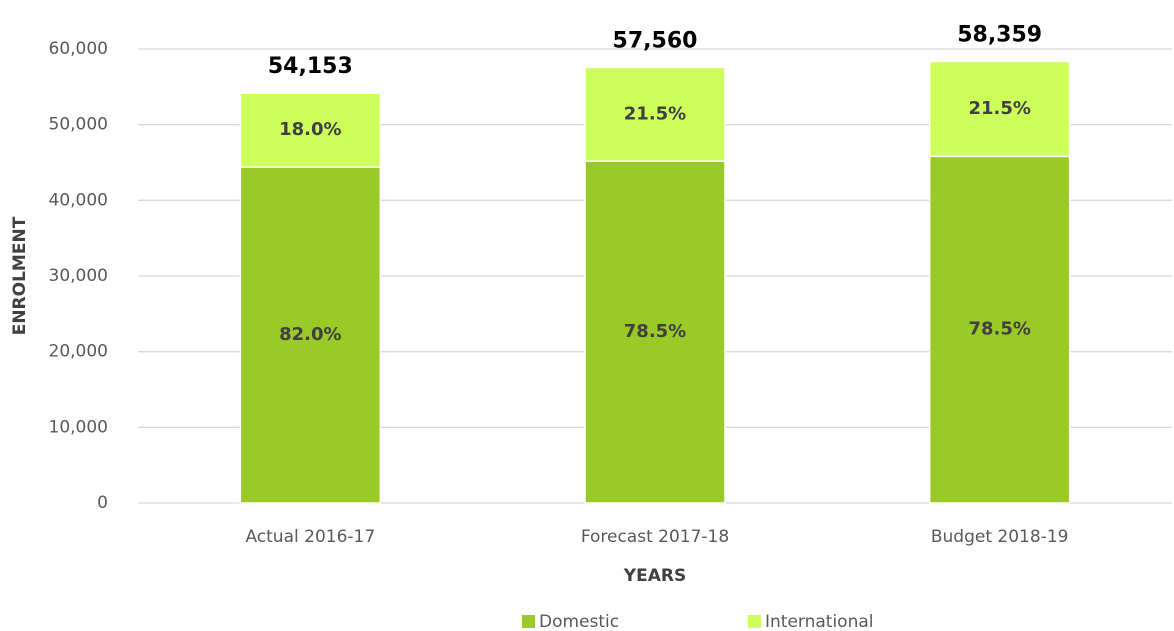  What do you see at coordinates (654, 576) in the screenshot?
I see `x-axis-title: YEARS` at bounding box center [654, 576].